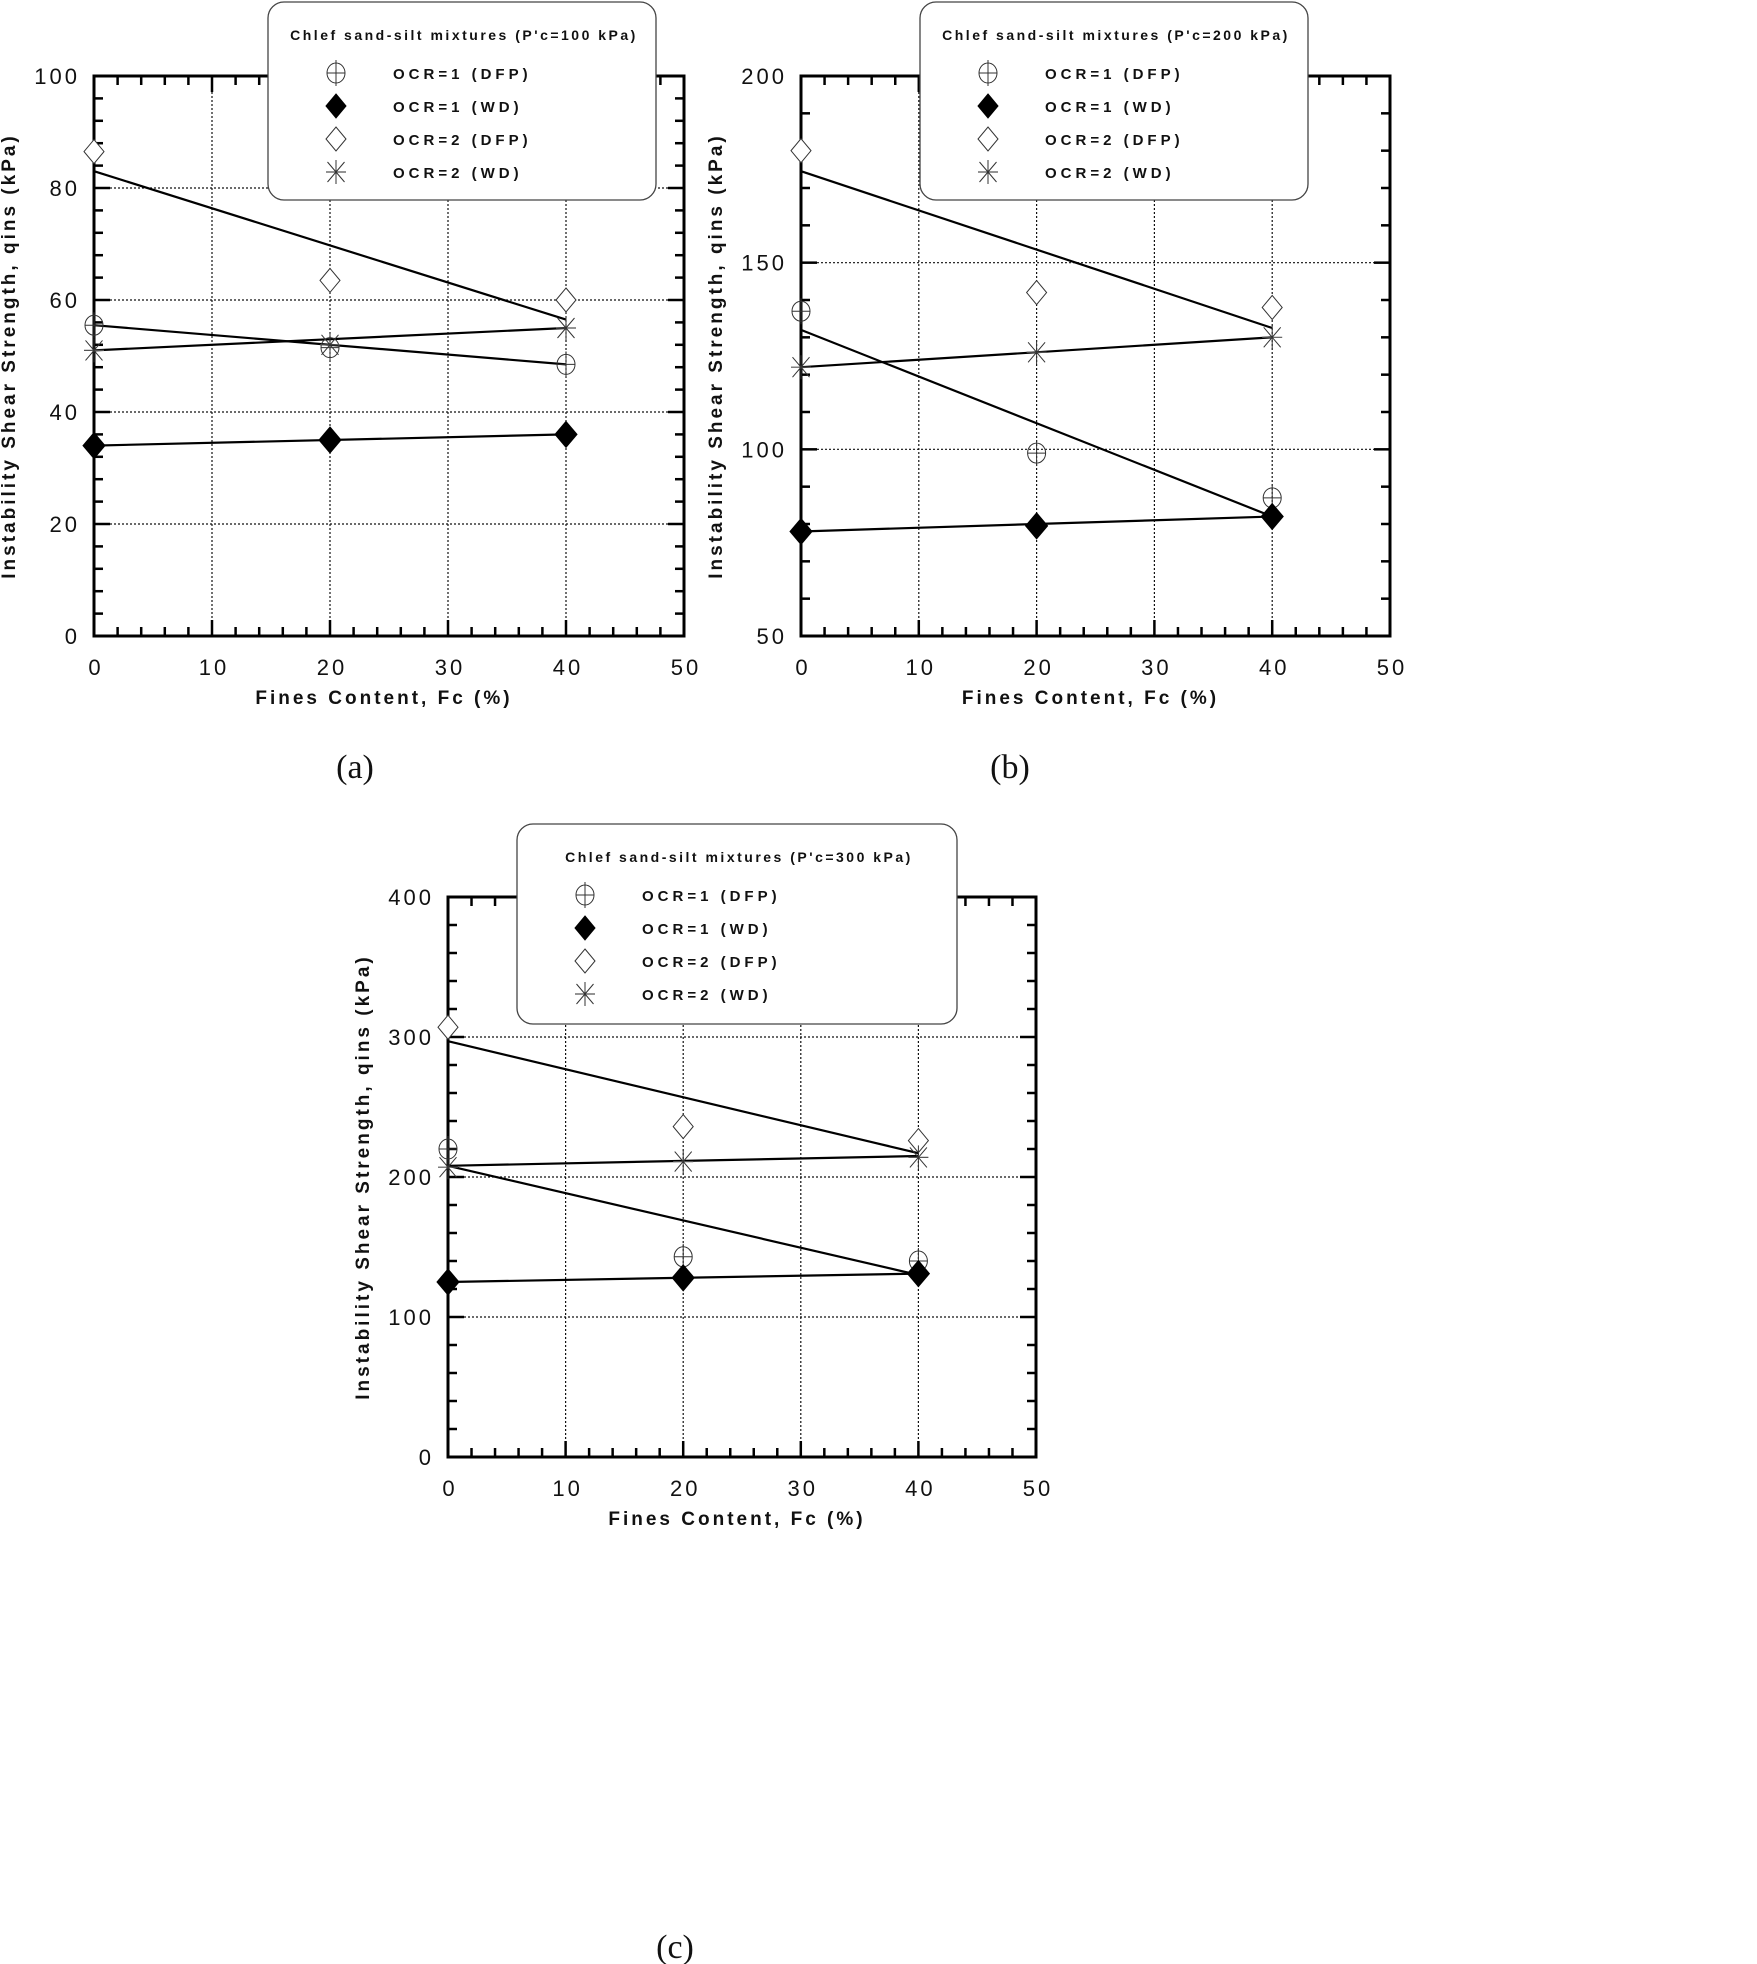 The width and height of the screenshot is (1757, 1964). What do you see at coordinates (1116, 35) in the screenshot?
I see `legend-title: Chlef sand-silt mixtures (P'c=200 kPa)` at bounding box center [1116, 35].